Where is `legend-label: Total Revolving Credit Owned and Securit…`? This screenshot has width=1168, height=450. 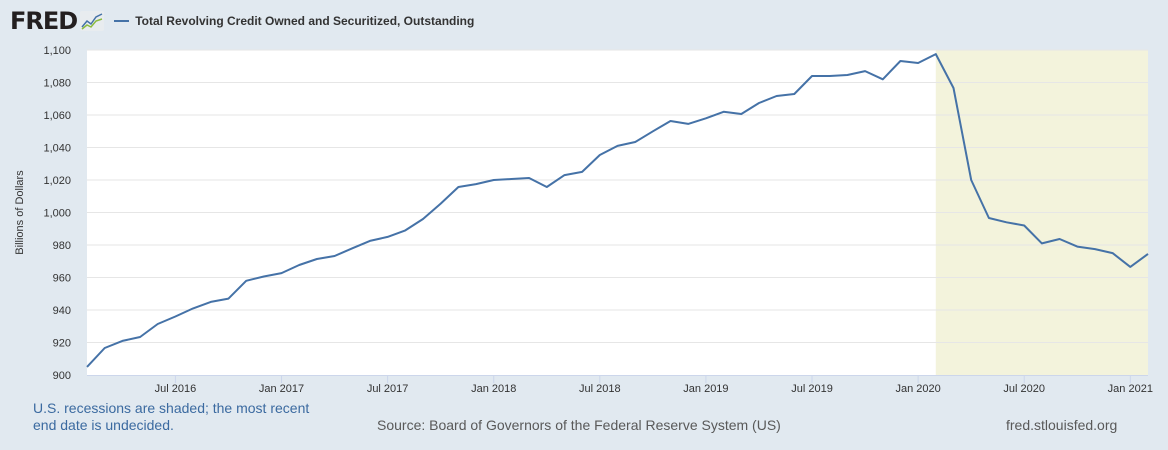 legend-label: Total Revolving Credit Owned and Securit… is located at coordinates (305, 21).